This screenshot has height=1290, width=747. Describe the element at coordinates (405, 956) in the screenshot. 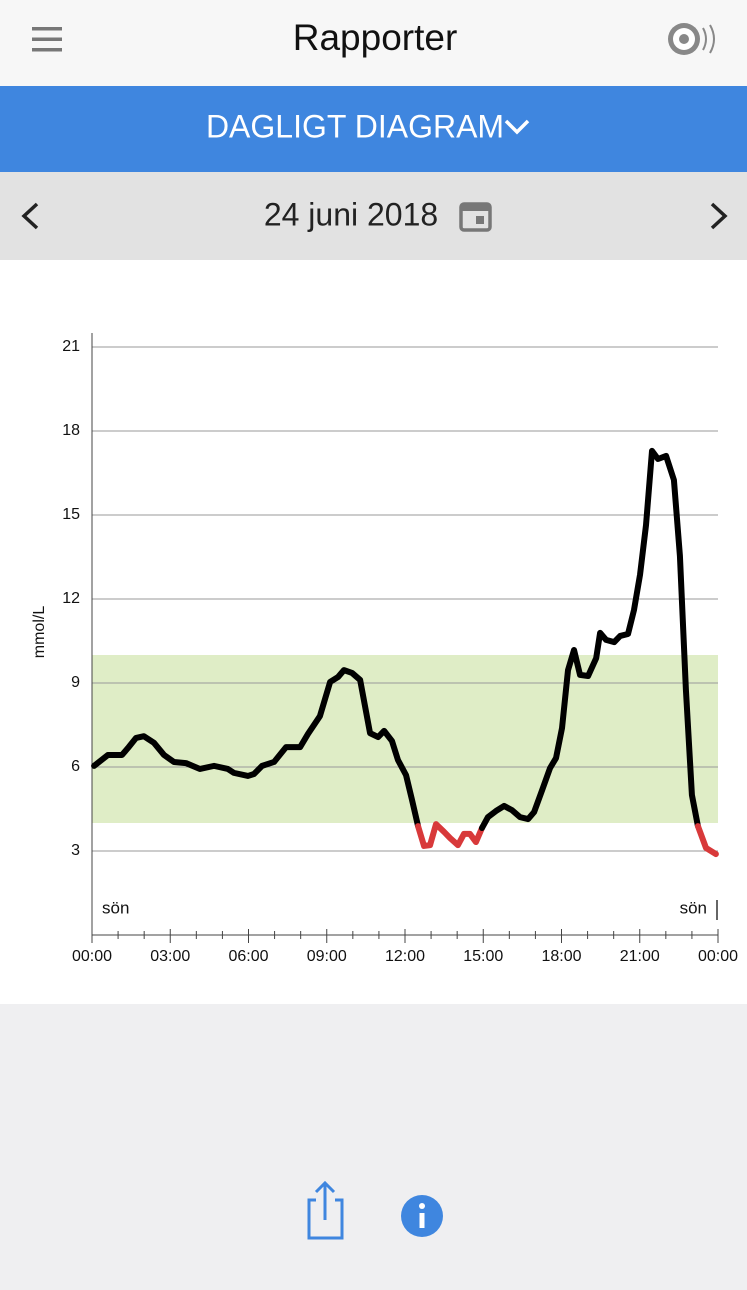

I see `x-tick-label: 12:00` at that location.